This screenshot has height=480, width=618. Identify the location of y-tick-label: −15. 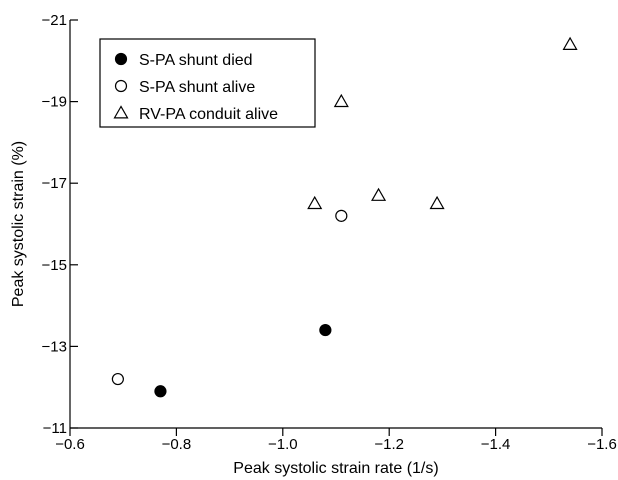
(54, 265).